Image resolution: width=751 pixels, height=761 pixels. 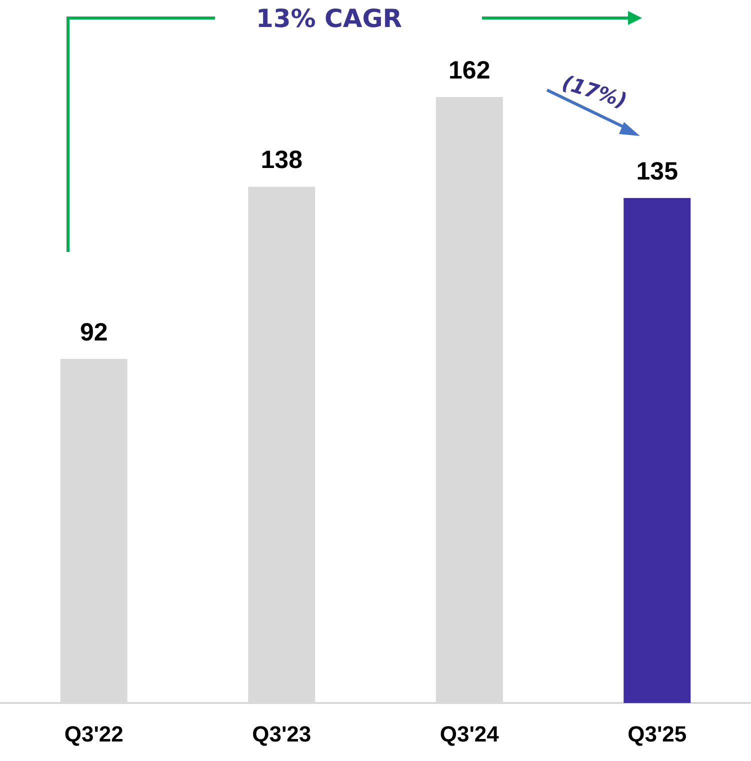 What do you see at coordinates (657, 450) in the screenshot?
I see `bar` at bounding box center [657, 450].